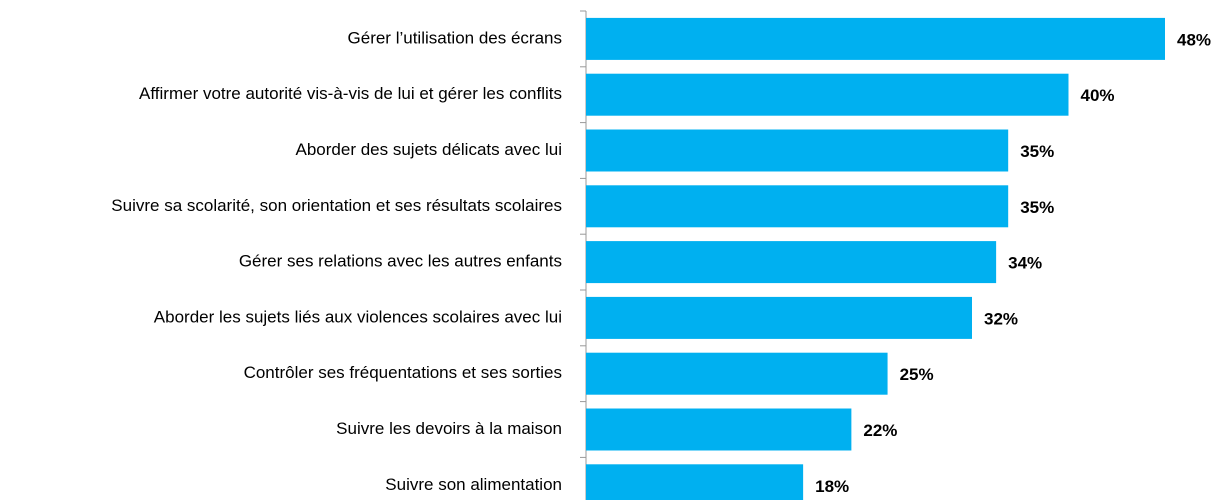  What do you see at coordinates (429, 149) in the screenshot?
I see `category-label: Aborder des sujets délicats avec lui` at bounding box center [429, 149].